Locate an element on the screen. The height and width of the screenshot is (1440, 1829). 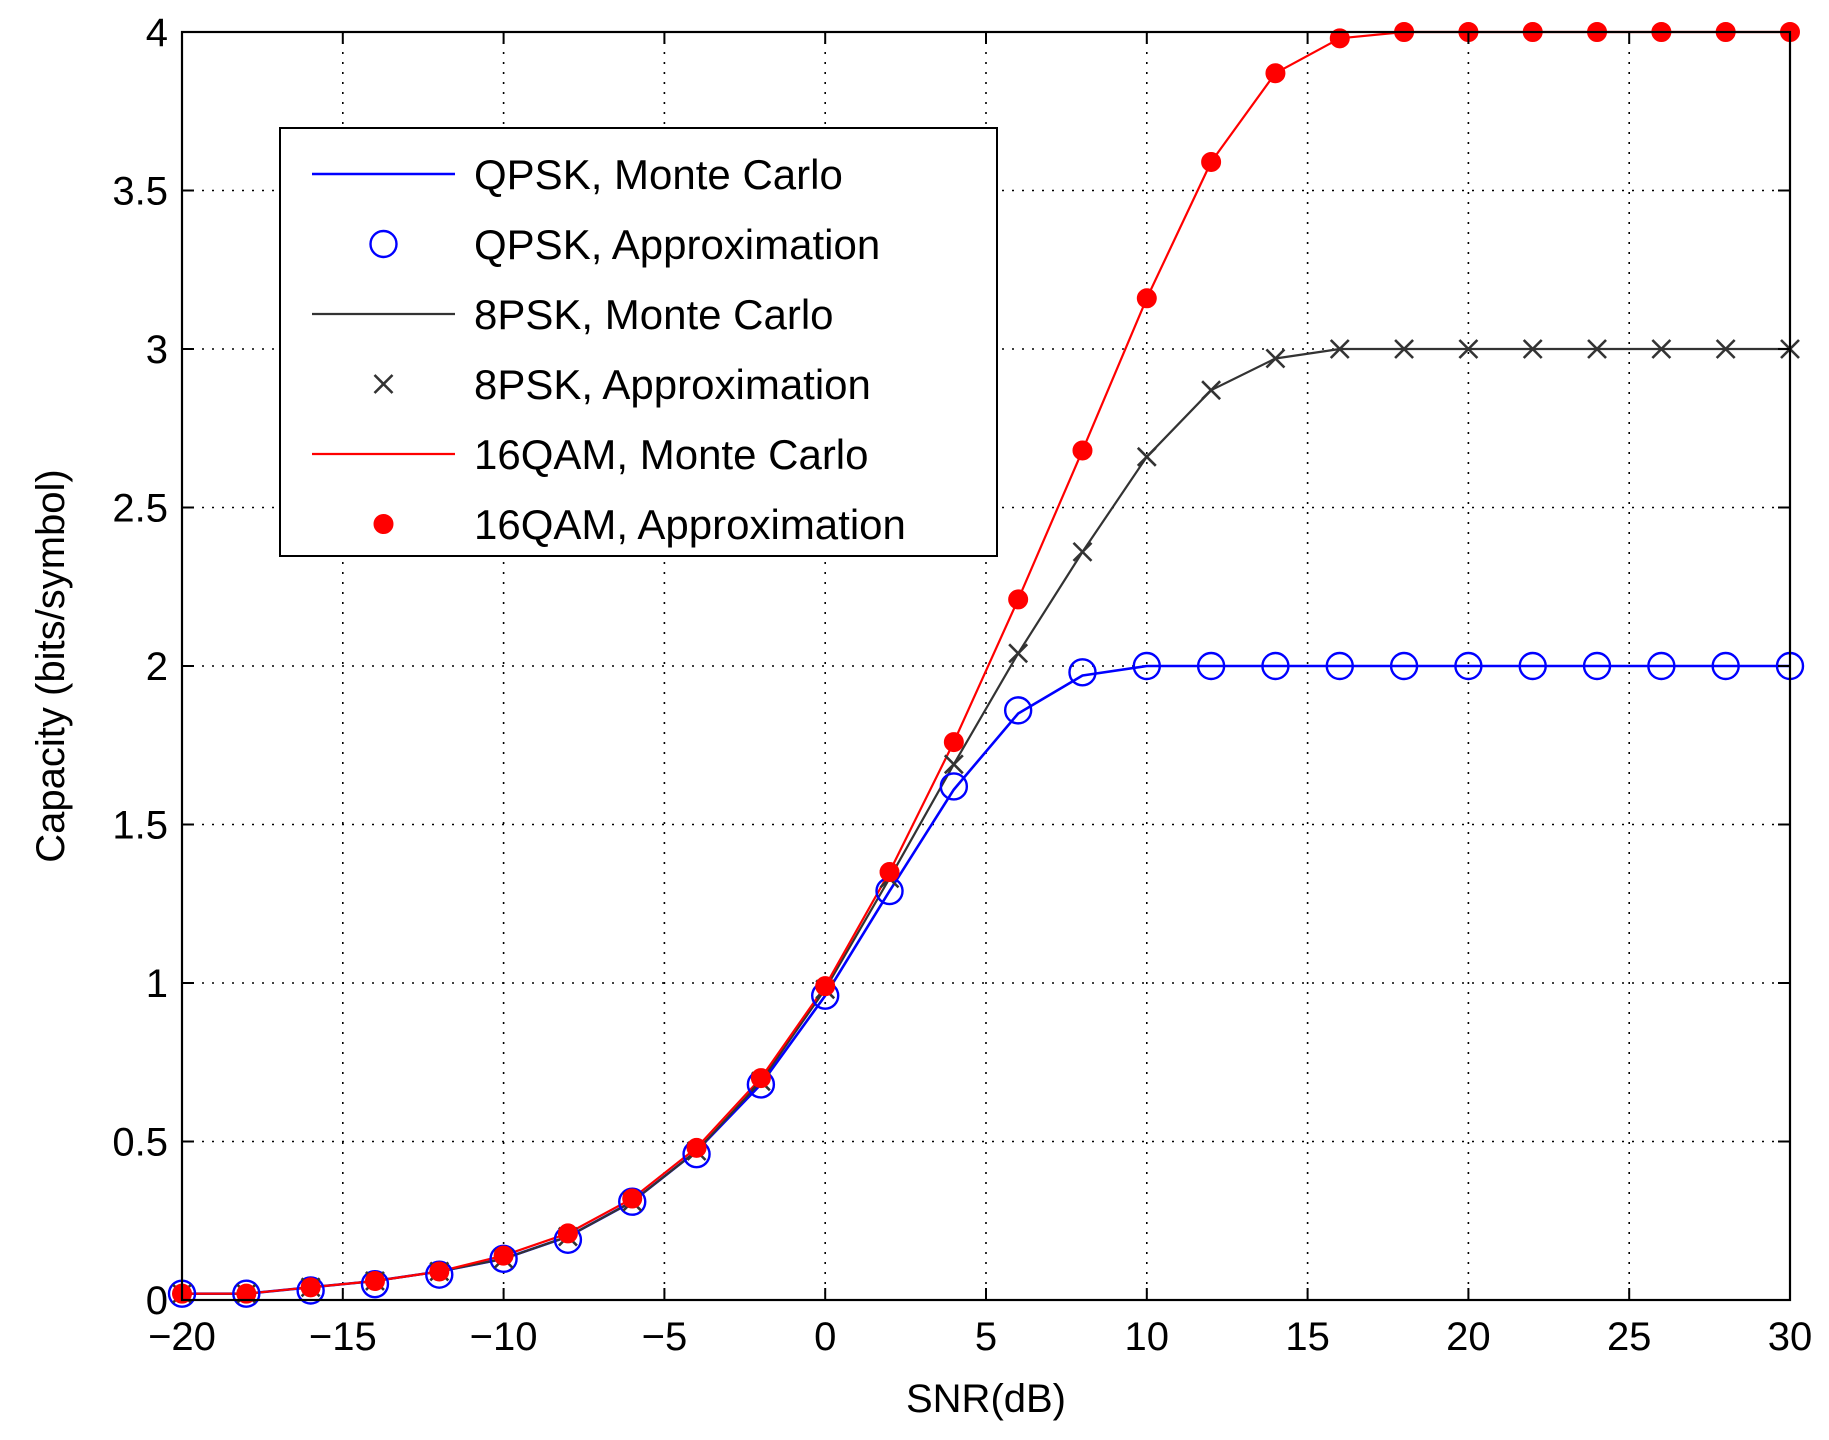
legend-entry: QPSK, Monte Carlo is located at coordinates (577, 174).